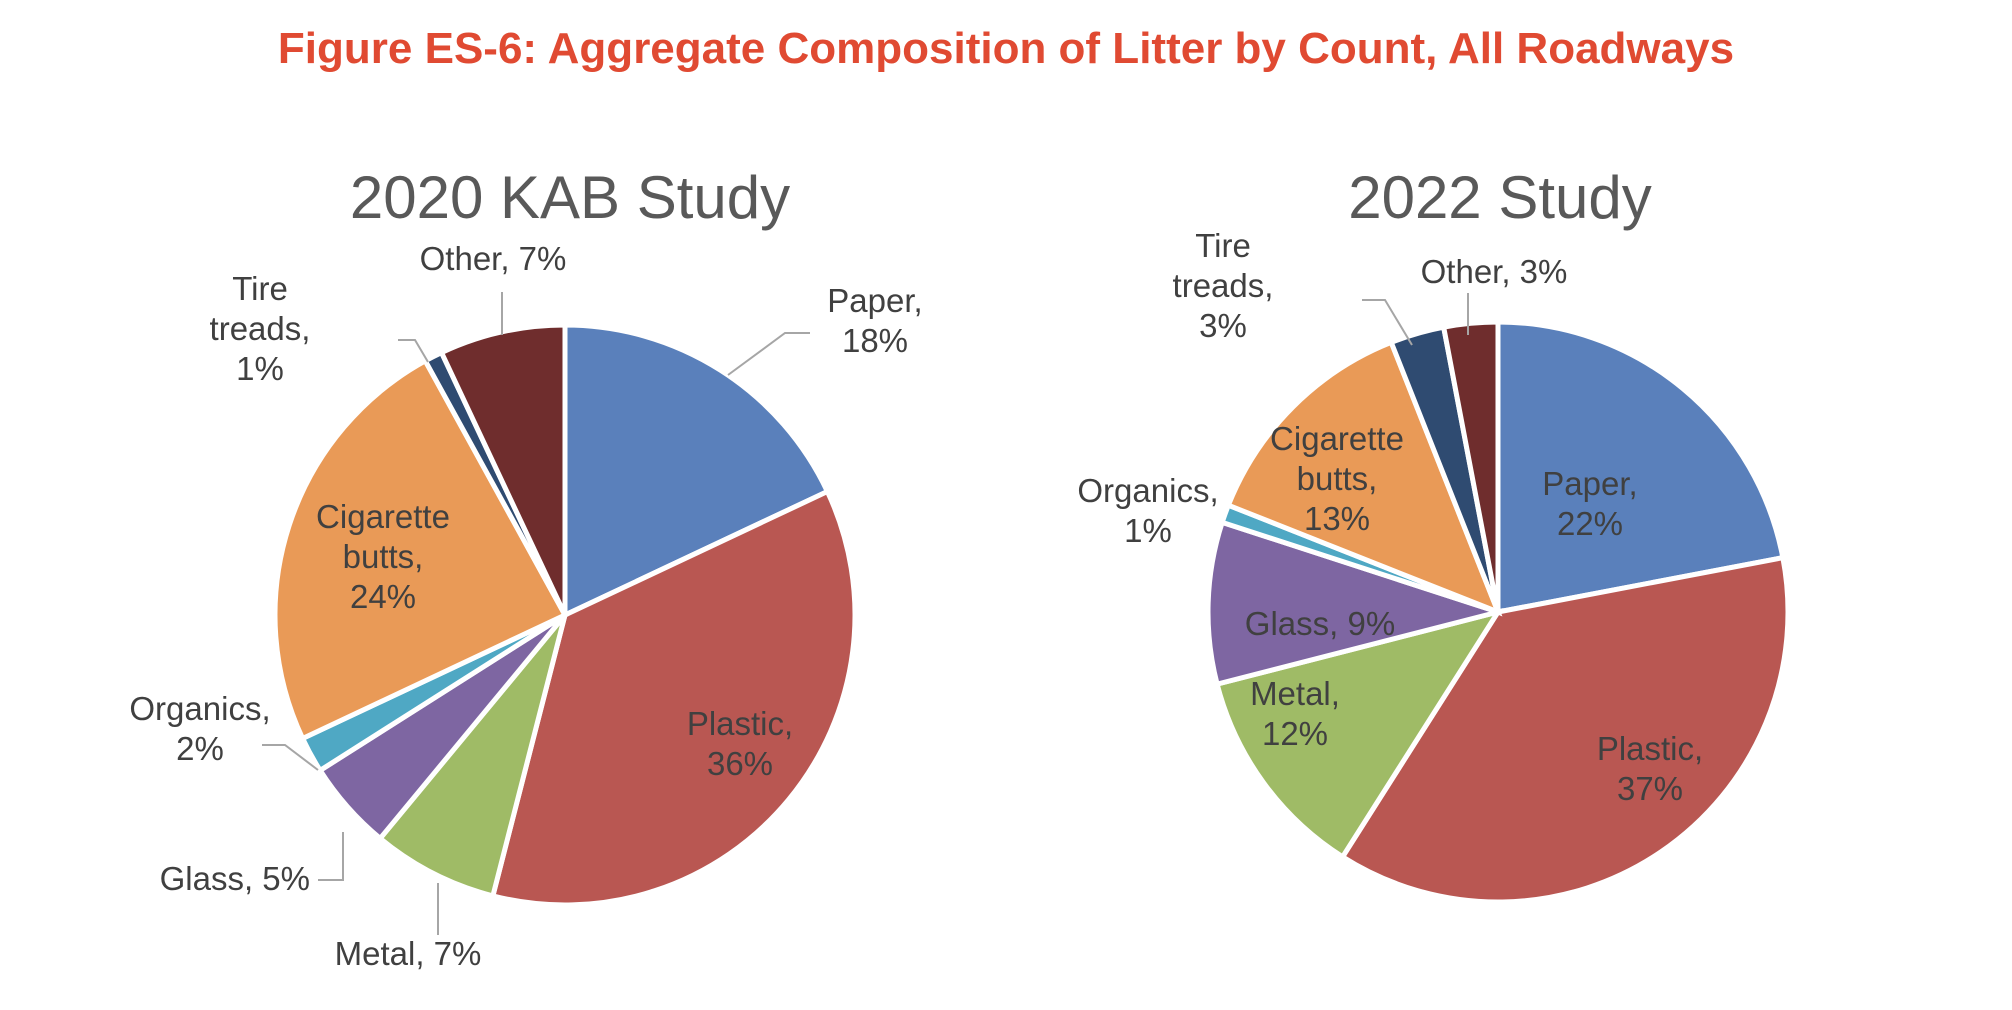 The image size is (2012, 1010). I want to click on slice-label-metal: Metal, 7%, so click(408, 953).